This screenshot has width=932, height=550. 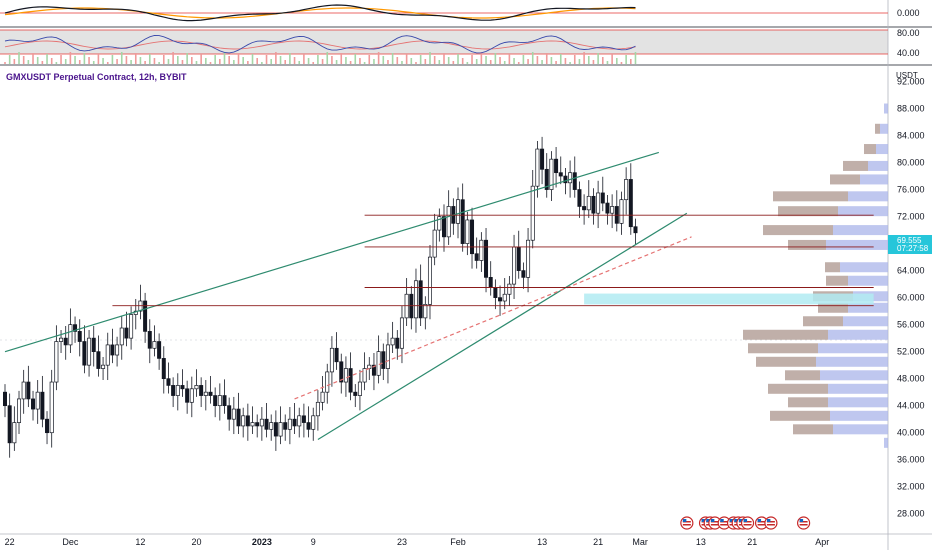 I want to click on time-tick-9: 21, so click(x=598, y=542).